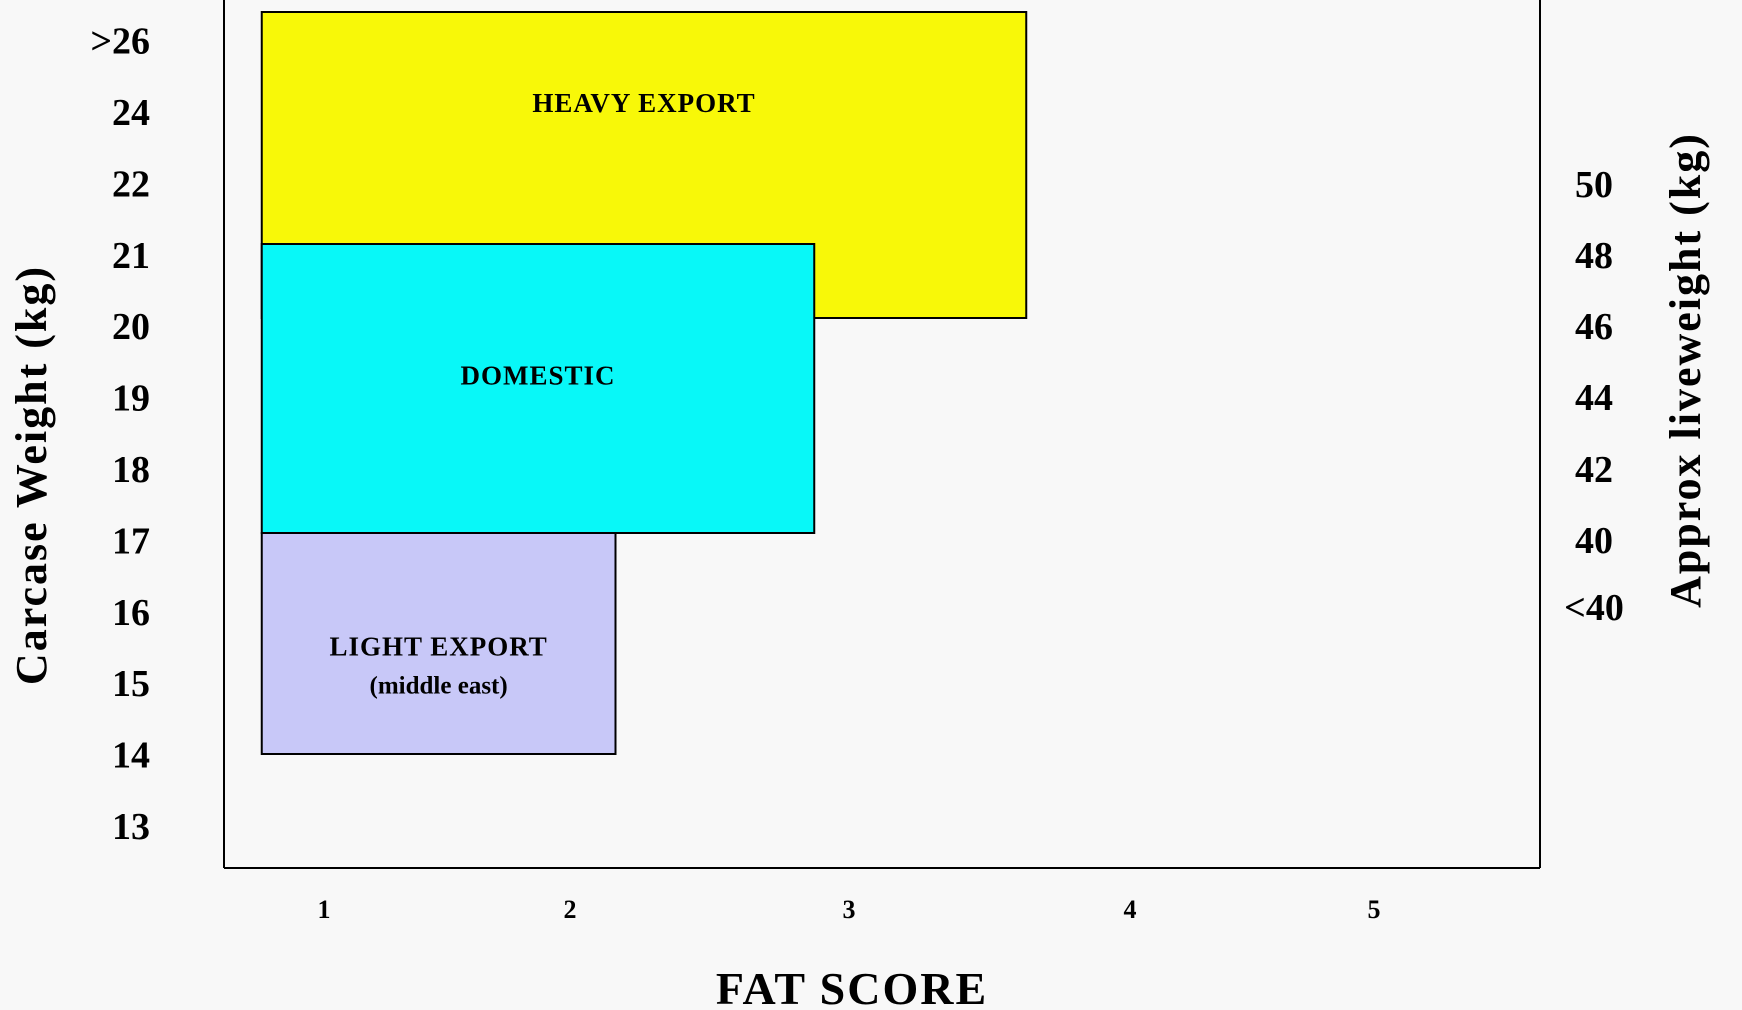 Image resolution: width=1742 pixels, height=1010 pixels. What do you see at coordinates (849, 909) in the screenshot?
I see `x-tick-label: 3` at bounding box center [849, 909].